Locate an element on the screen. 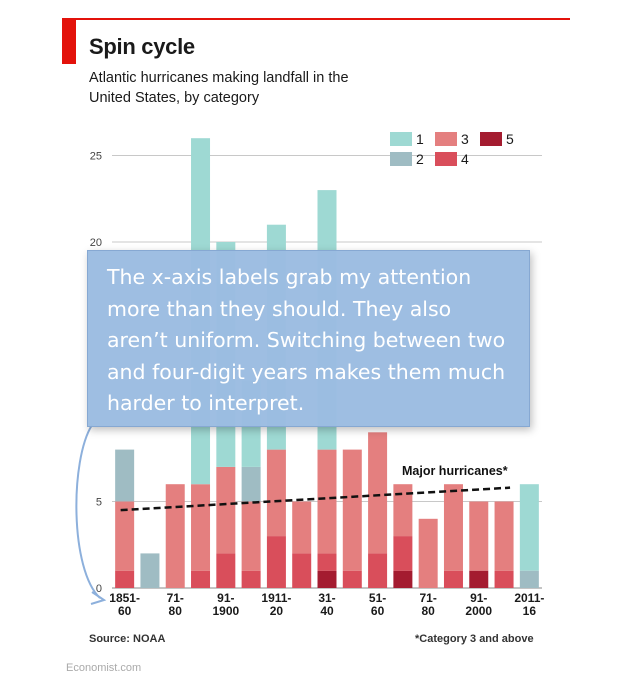 This screenshot has height=680, width=631. legend-swatch-cat5 is located at coordinates (491, 139).